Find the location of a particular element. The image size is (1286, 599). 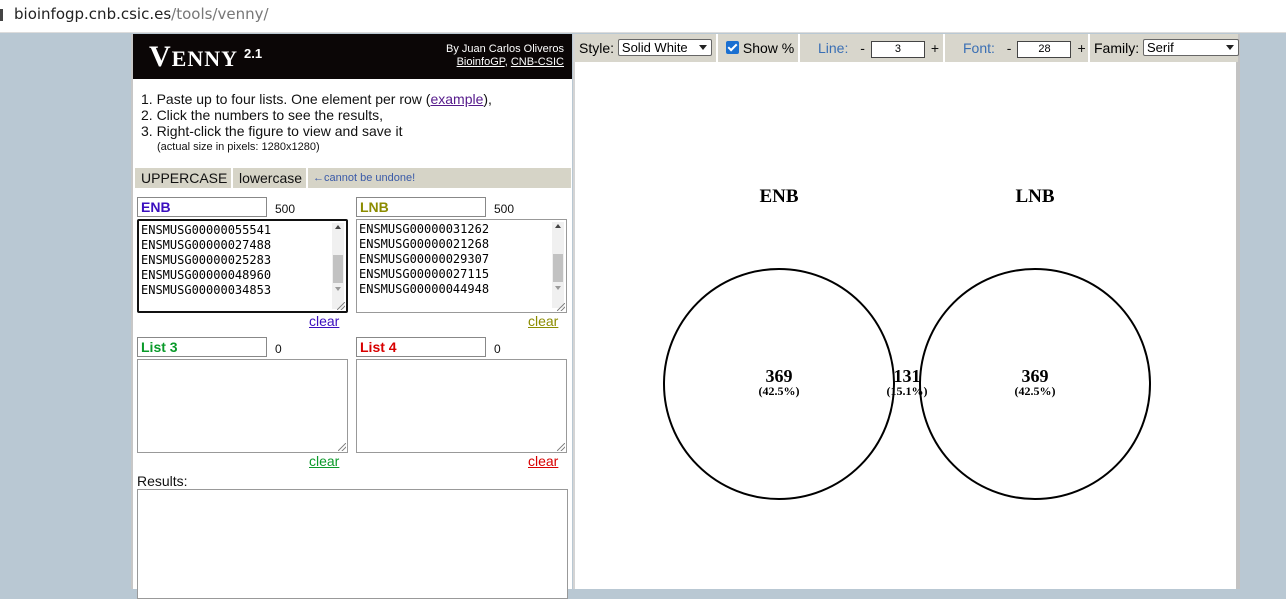

list-item: ENSMUSG00000027488 is located at coordinates (206, 245).